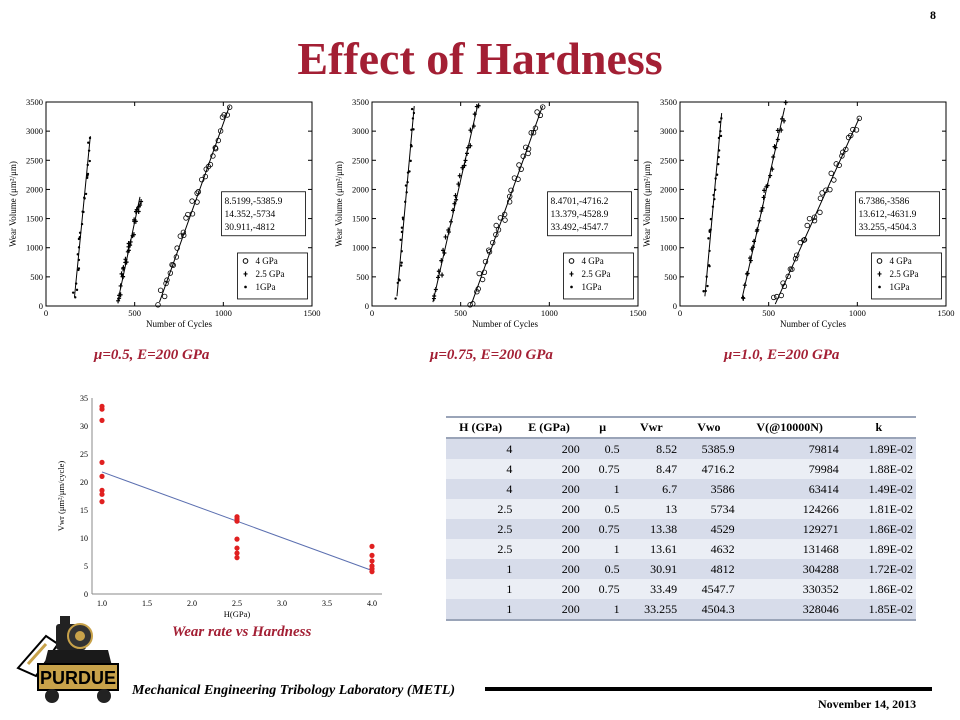 Image resolution: width=960 pixels, height=720 pixels. Describe the element at coordinates (681, 509) in the screenshot. I see `table-row: 2.5 200 0.5 13 5734 124266 1.81E-02` at that location.